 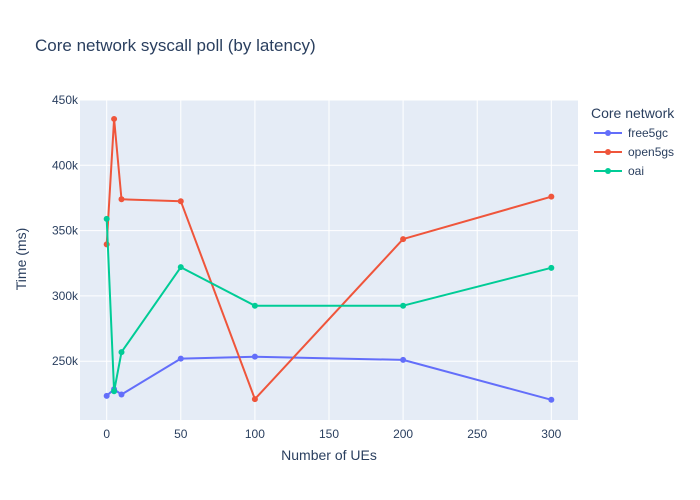 What do you see at coordinates (633, 113) in the screenshot?
I see `legend-title: Core network` at bounding box center [633, 113].